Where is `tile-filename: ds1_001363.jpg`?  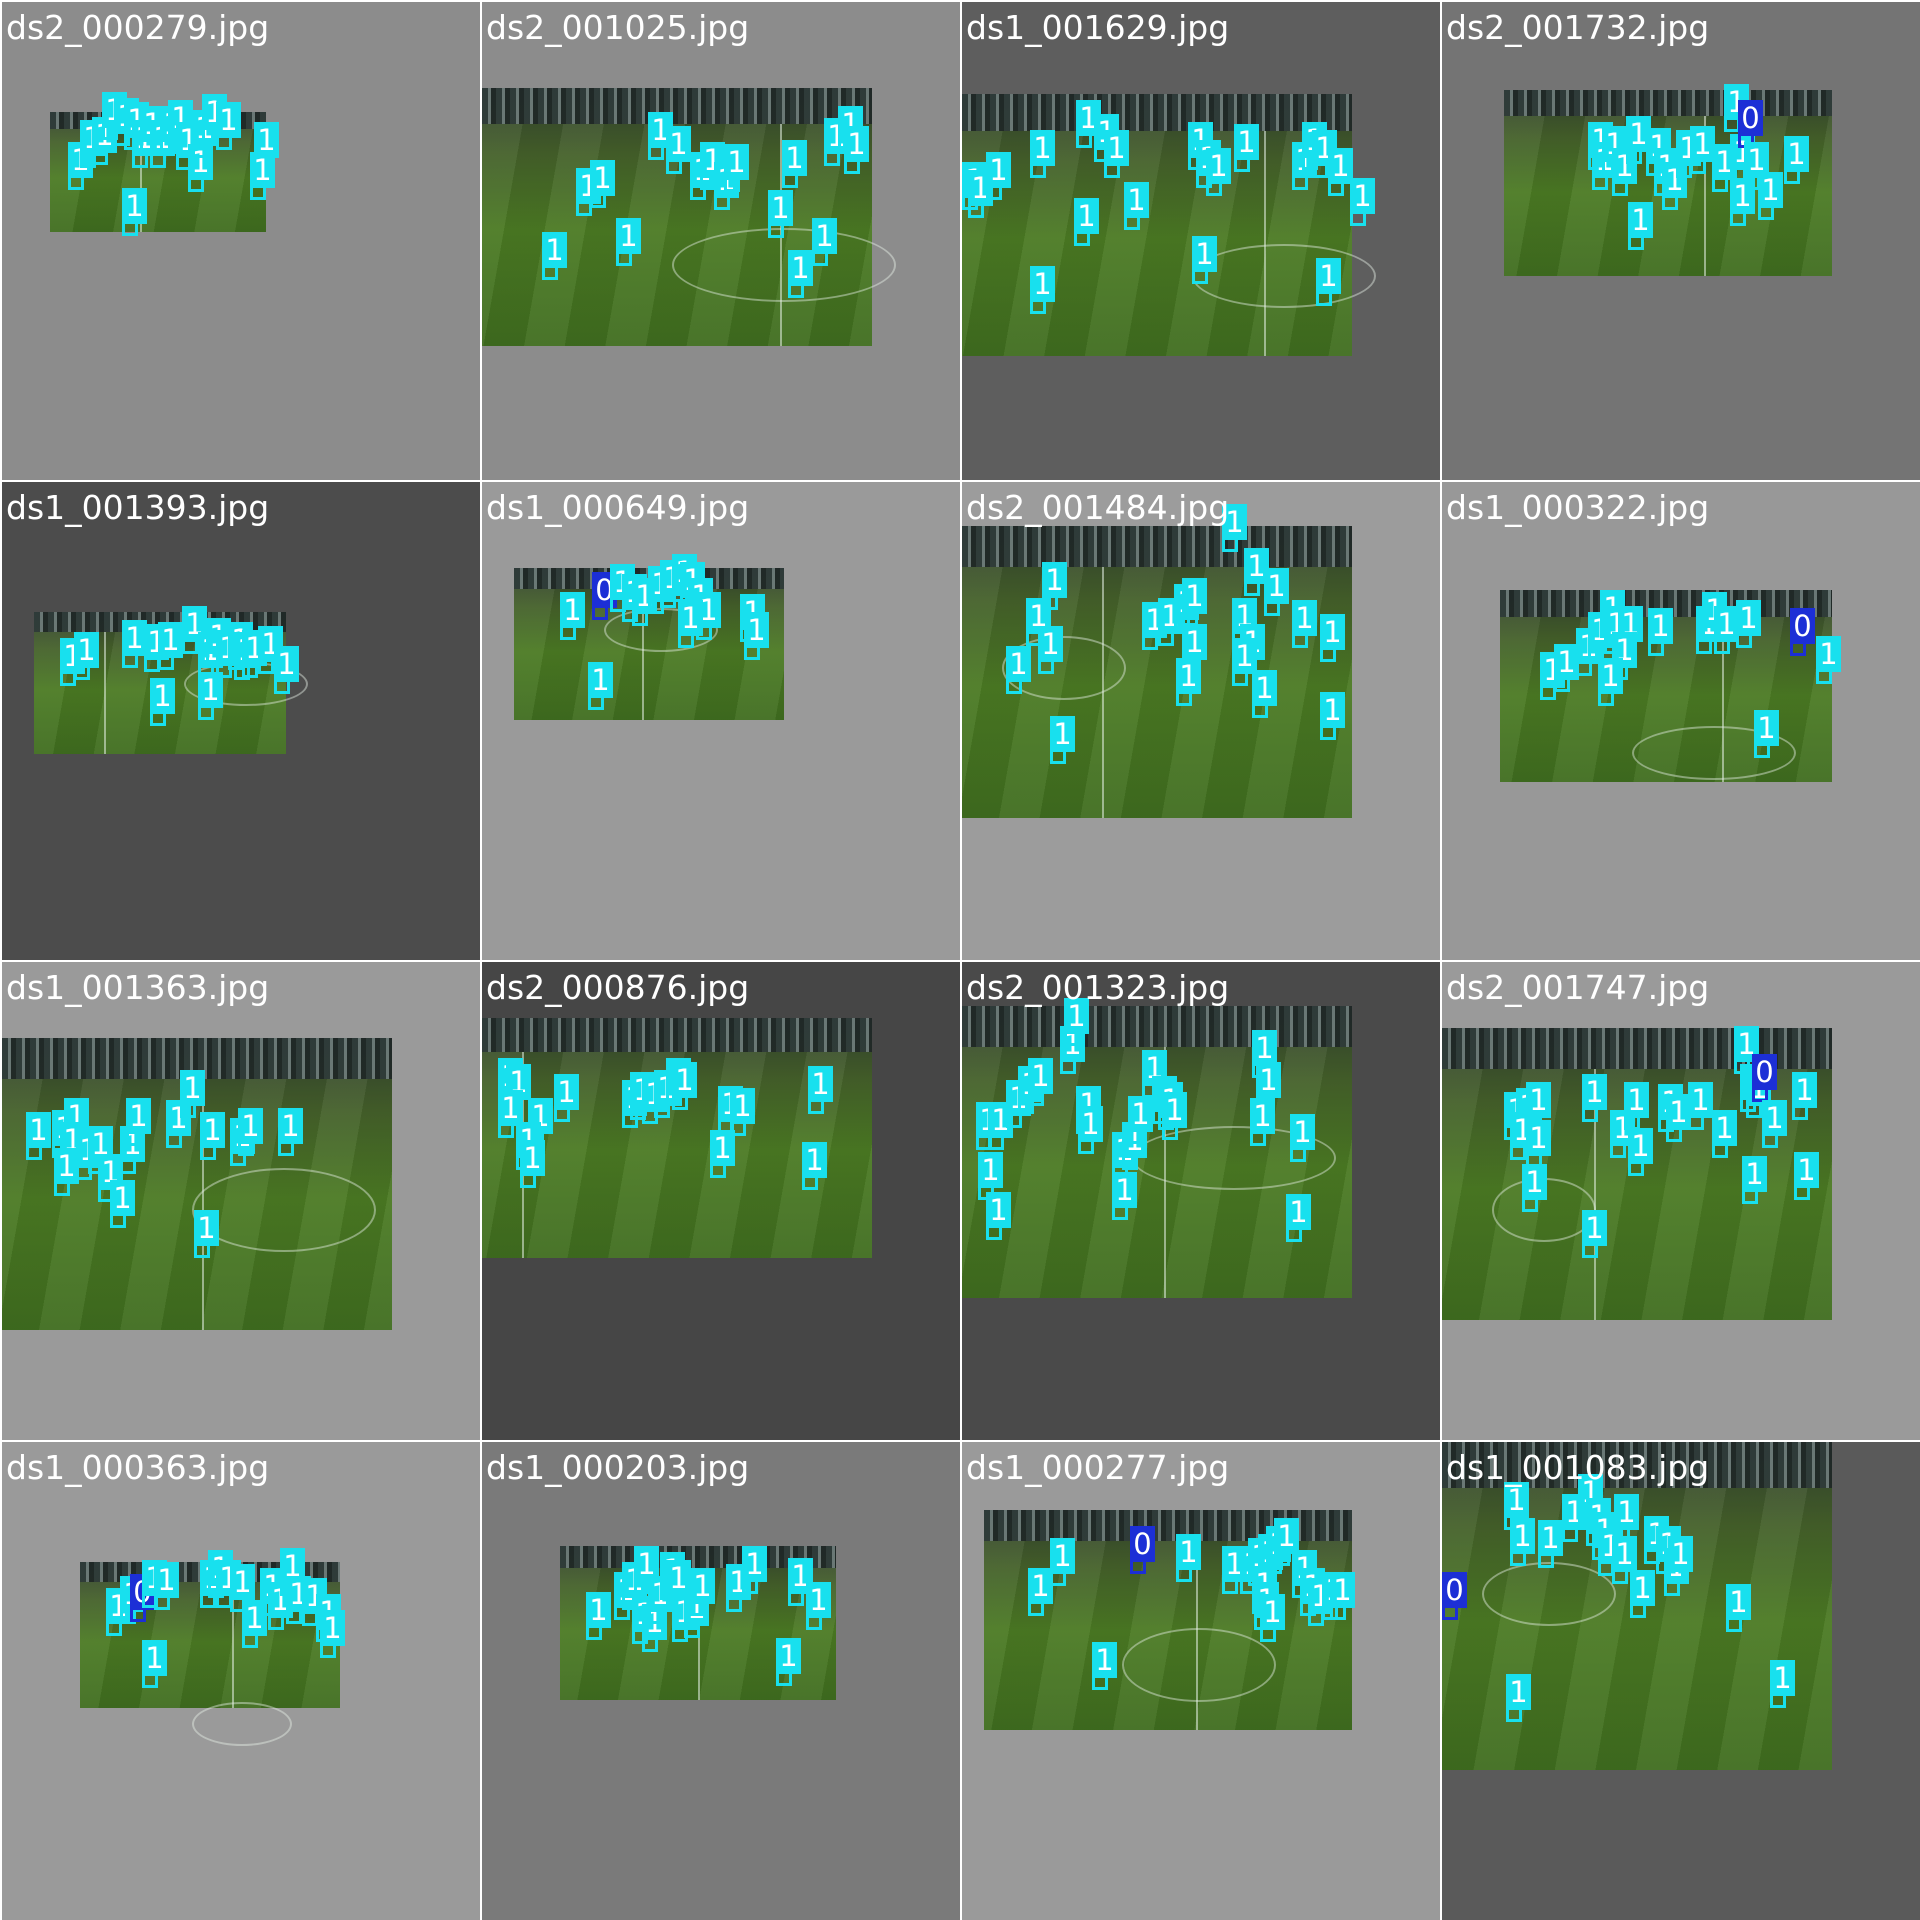 tile-filename: ds1_001363.jpg is located at coordinates (138, 987).